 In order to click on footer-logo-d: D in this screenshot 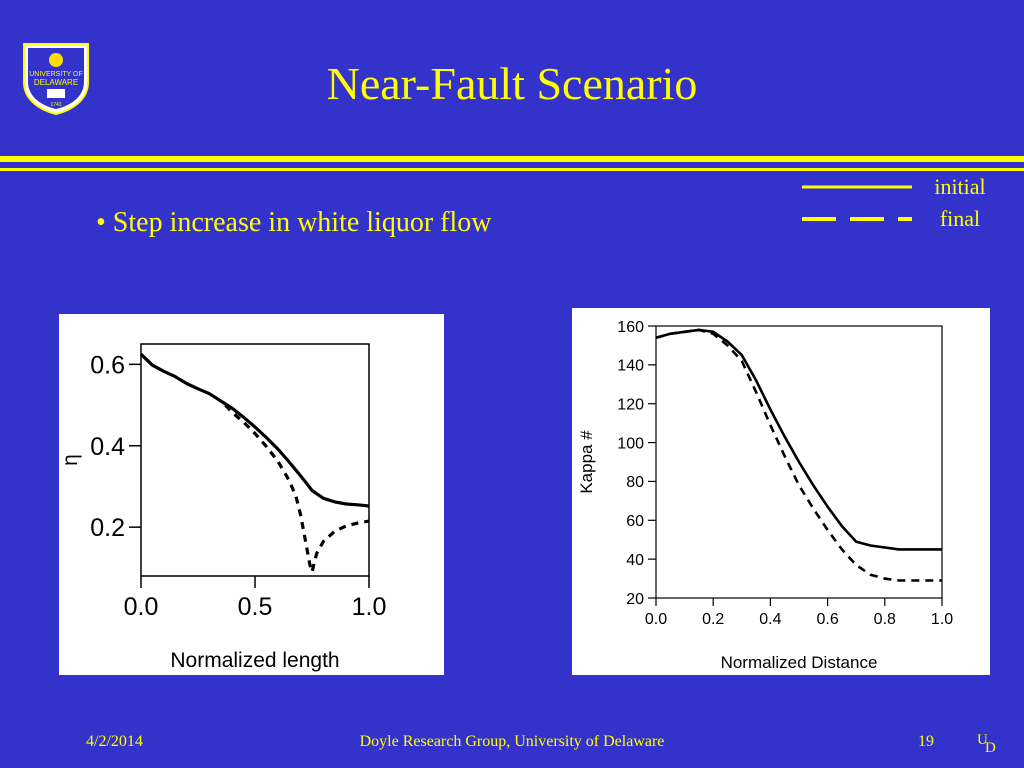, I will do `click(990, 748)`.